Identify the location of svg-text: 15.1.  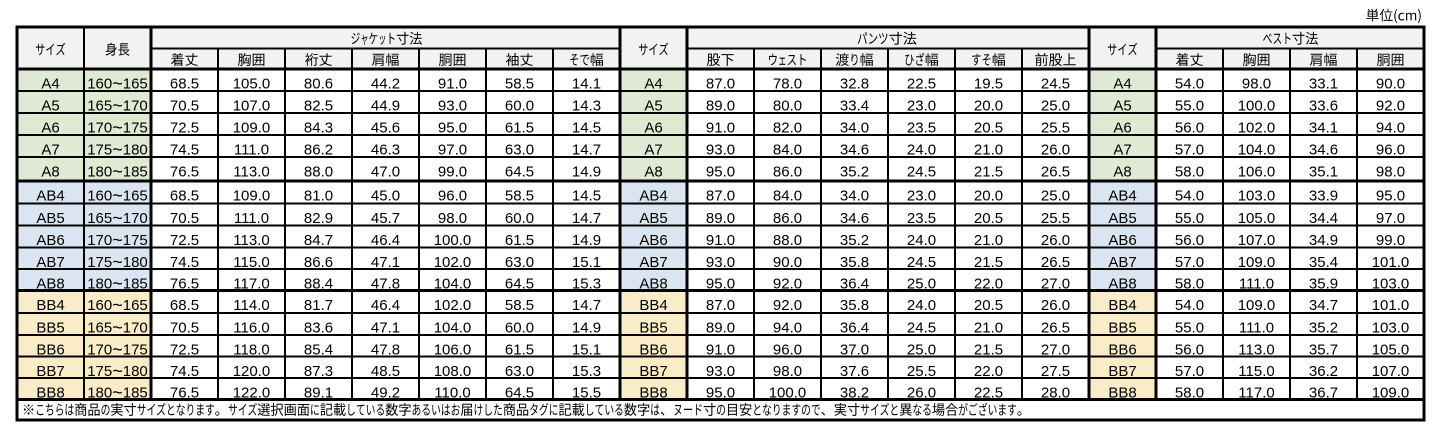
(586, 262).